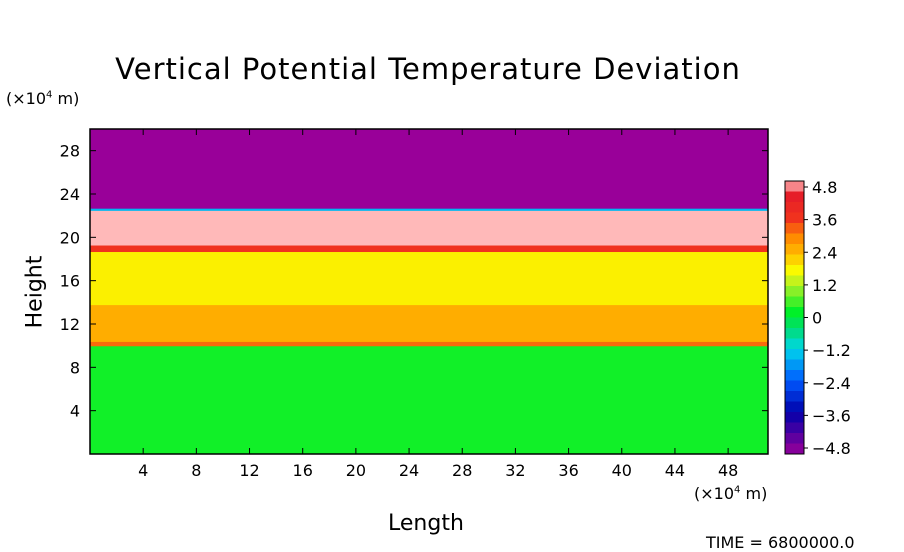 Image resolution: width=904 pixels, height=552 pixels. I want to click on x-tick-label: 40, so click(622, 470).